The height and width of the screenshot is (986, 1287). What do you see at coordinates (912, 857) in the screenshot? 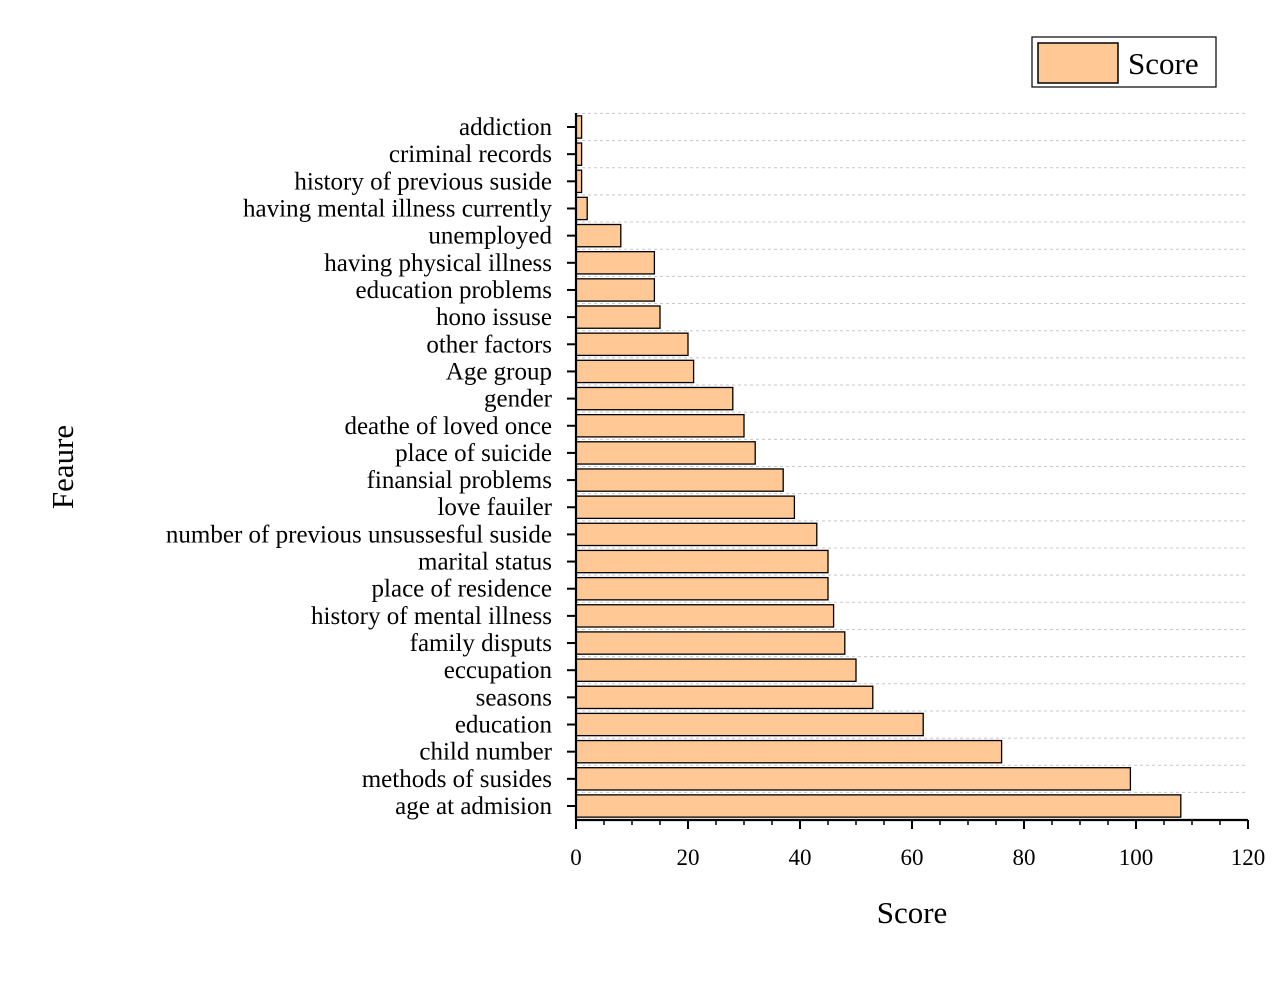
I see `x-tick-label: 60` at bounding box center [912, 857].